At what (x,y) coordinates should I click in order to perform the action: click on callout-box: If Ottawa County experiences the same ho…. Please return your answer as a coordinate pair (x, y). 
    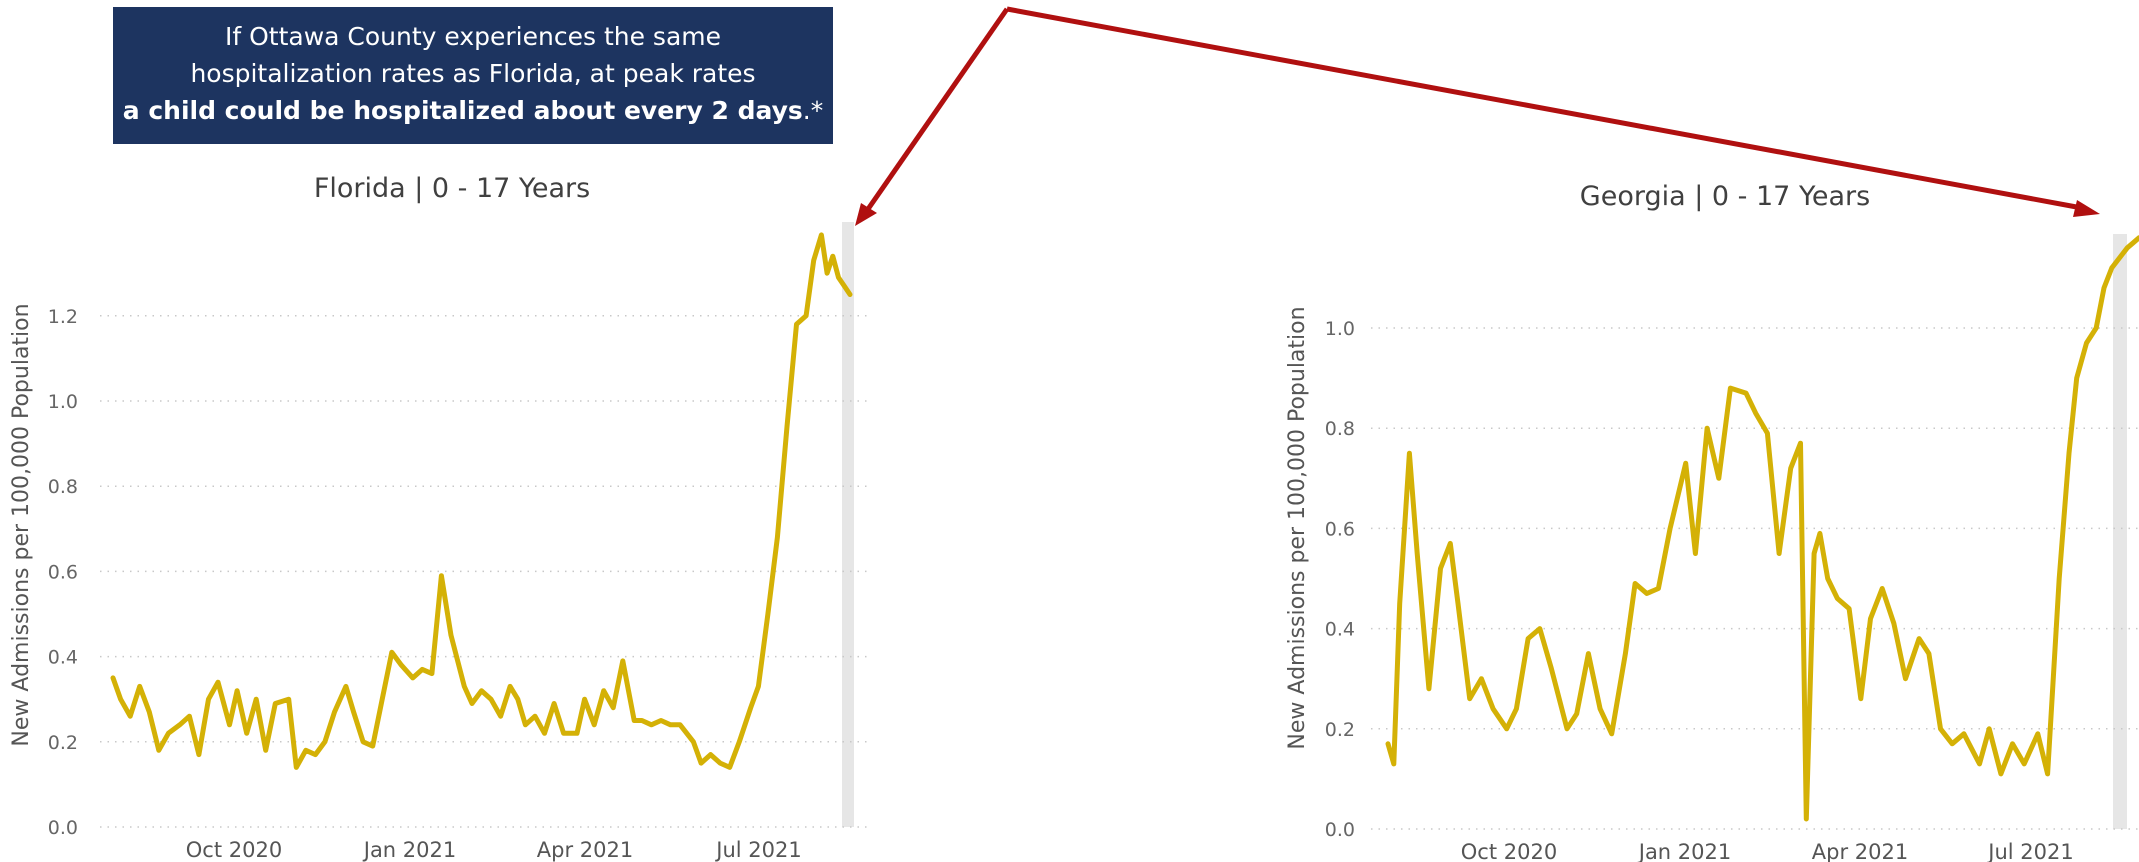
    Looking at the image, I should click on (473, 75).